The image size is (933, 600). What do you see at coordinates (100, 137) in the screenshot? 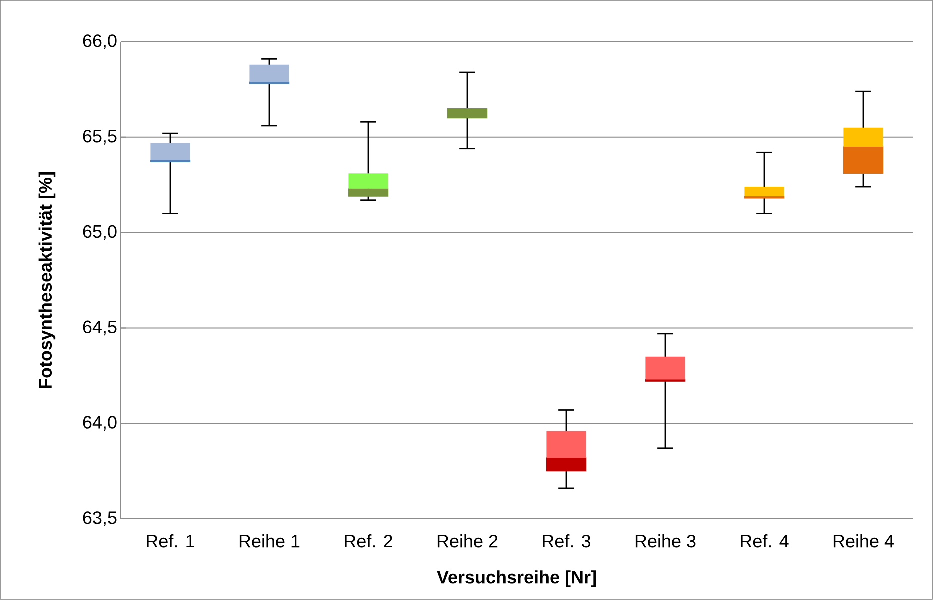
I see `y-tick-label: 65,5` at bounding box center [100, 137].